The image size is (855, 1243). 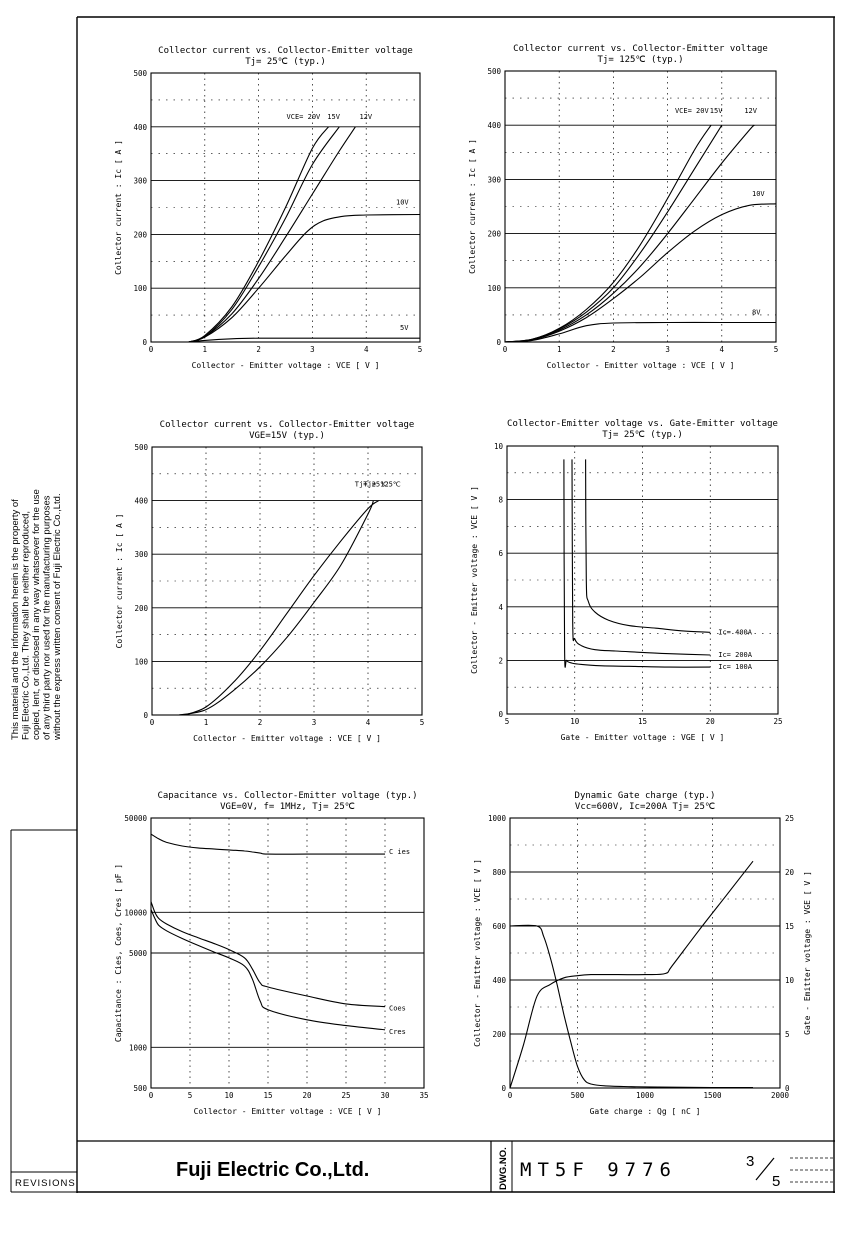 What do you see at coordinates (645, 807) in the screenshot?
I see `chart-subtitle: Vcc=600V, Ic=200A Tj= 25℃` at bounding box center [645, 807].